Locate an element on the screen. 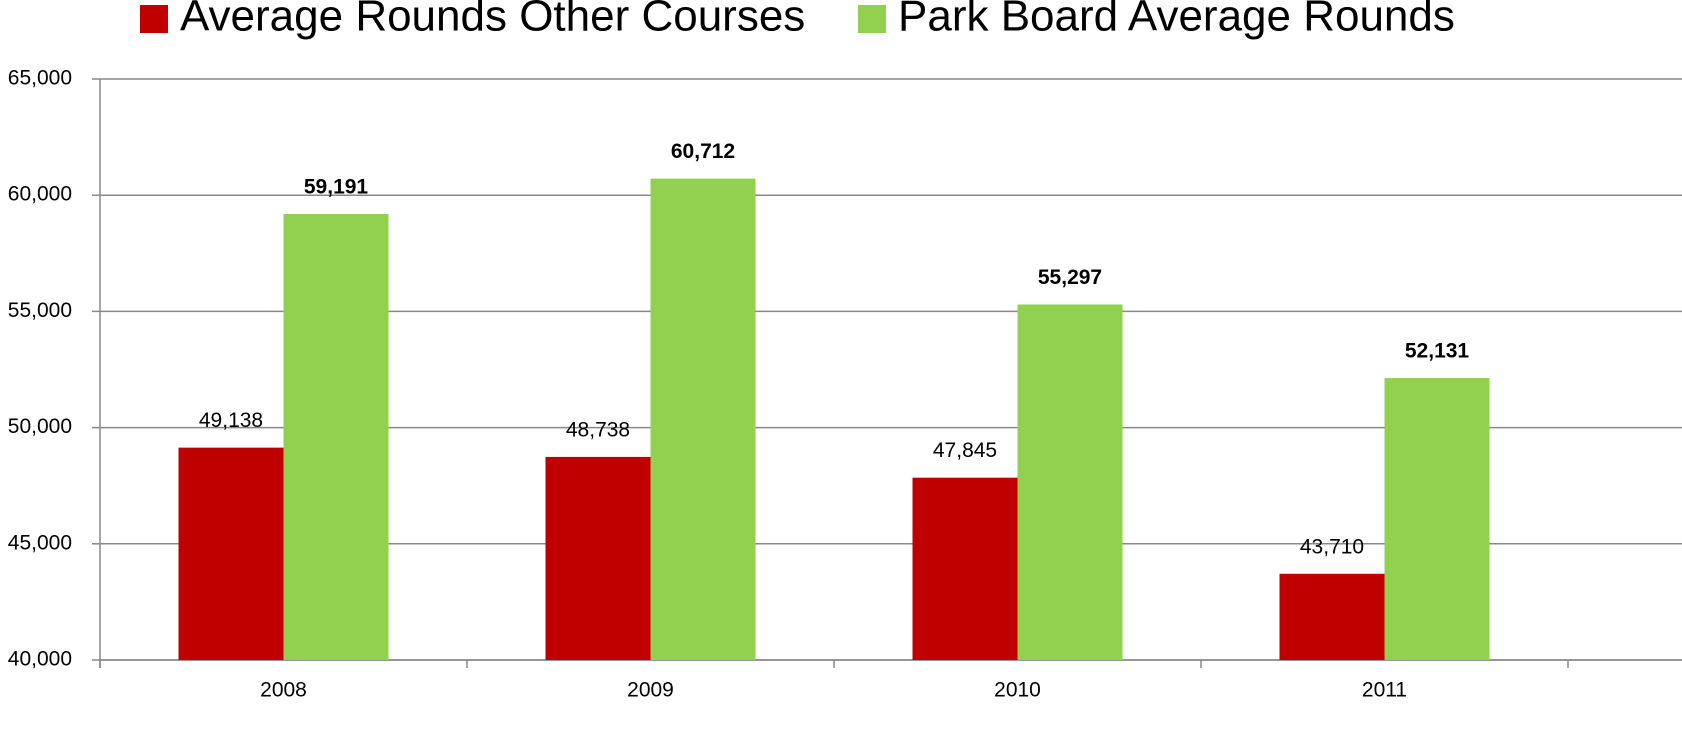 The image size is (1682, 754). y-tick-label: 40,000 is located at coordinates (40, 659).